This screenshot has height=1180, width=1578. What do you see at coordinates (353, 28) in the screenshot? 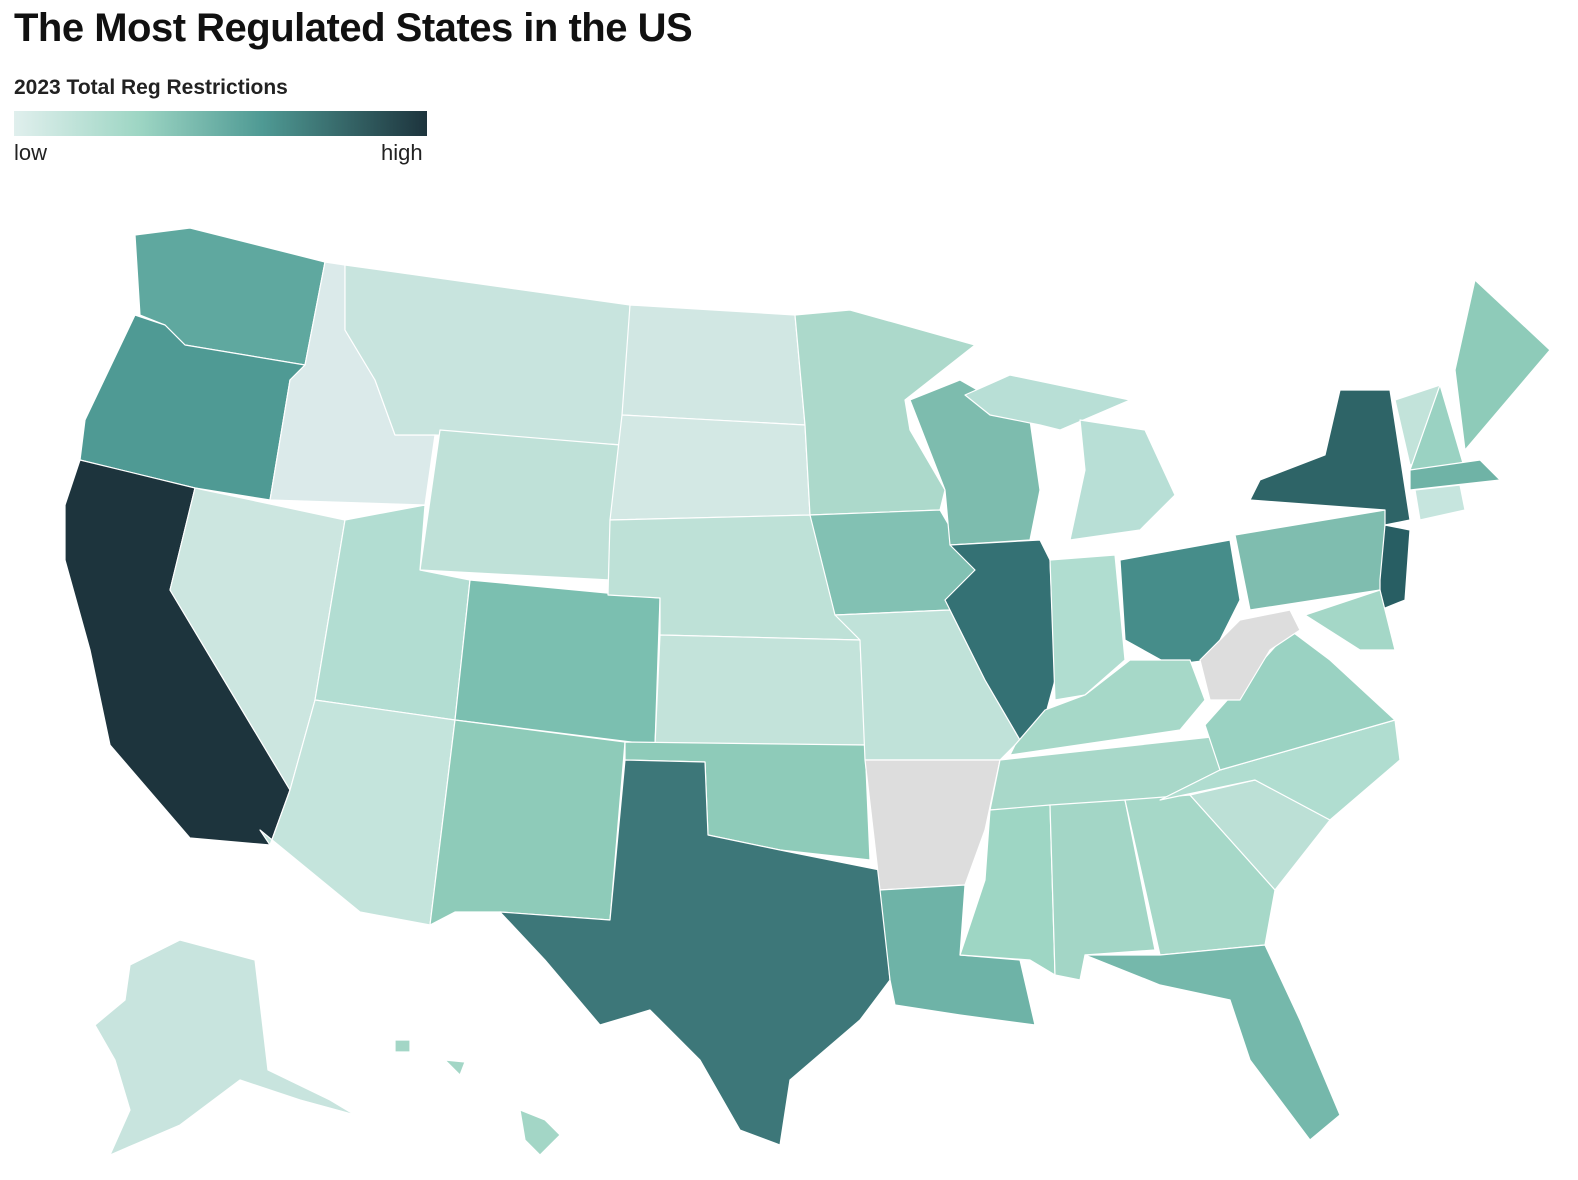
I see `title: The Most Regulated States in the US` at bounding box center [353, 28].